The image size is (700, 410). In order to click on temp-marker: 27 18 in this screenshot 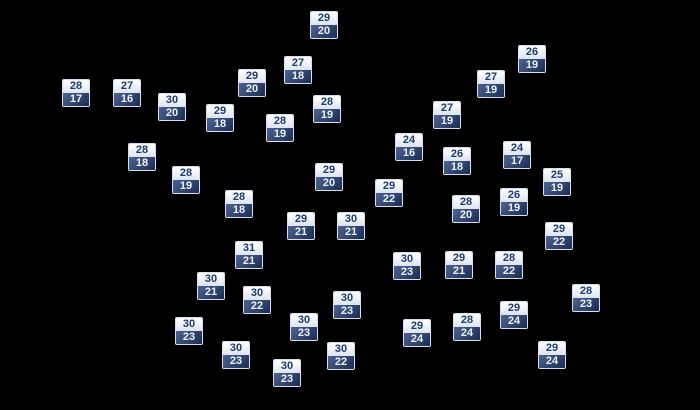, I will do `click(298, 70)`.